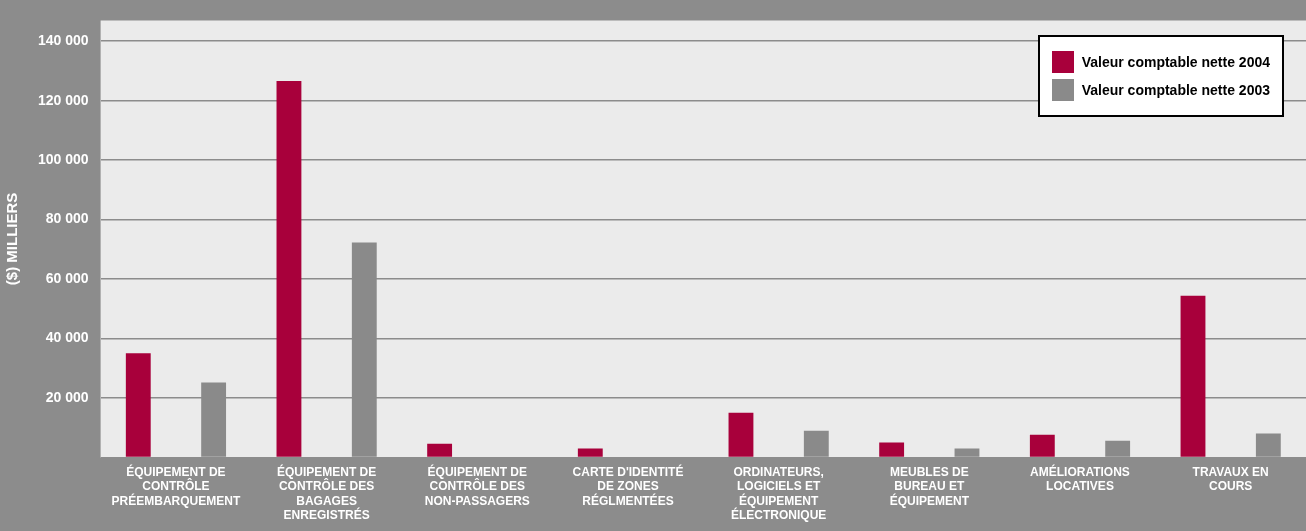 This screenshot has width=1306, height=531. I want to click on x-tick-label: MEUBLES DE BUREAU ET ÉQUIPEMENT, so click(929, 486).